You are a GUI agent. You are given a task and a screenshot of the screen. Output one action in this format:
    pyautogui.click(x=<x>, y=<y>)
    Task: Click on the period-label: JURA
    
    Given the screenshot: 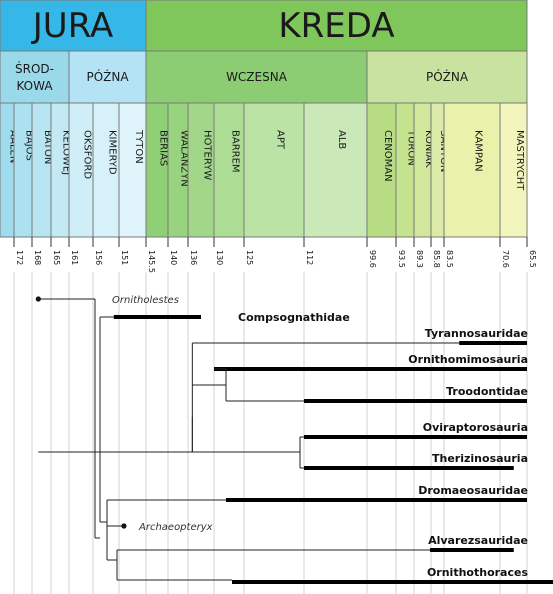 What is the action you would take?
    pyautogui.click(x=72, y=26)
    